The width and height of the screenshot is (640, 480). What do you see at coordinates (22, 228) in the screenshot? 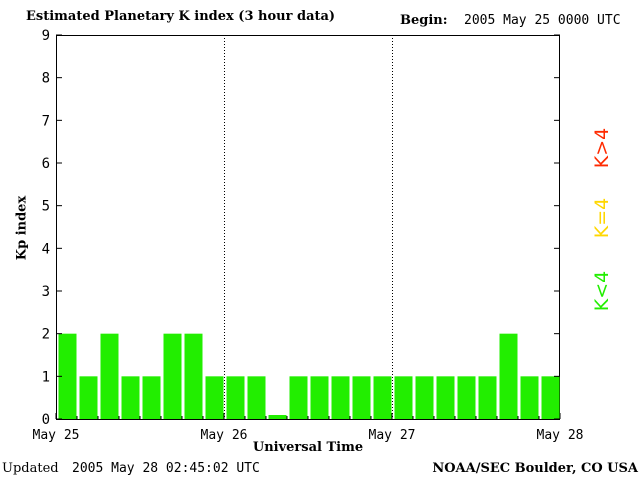
I see `y-axis-label: Kp index` at bounding box center [22, 228].